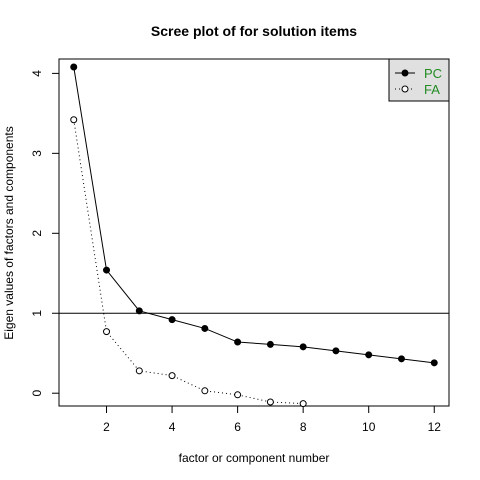 The width and height of the screenshot is (480, 480). What do you see at coordinates (254, 458) in the screenshot?
I see `x-axis-label: factor or component number` at bounding box center [254, 458].